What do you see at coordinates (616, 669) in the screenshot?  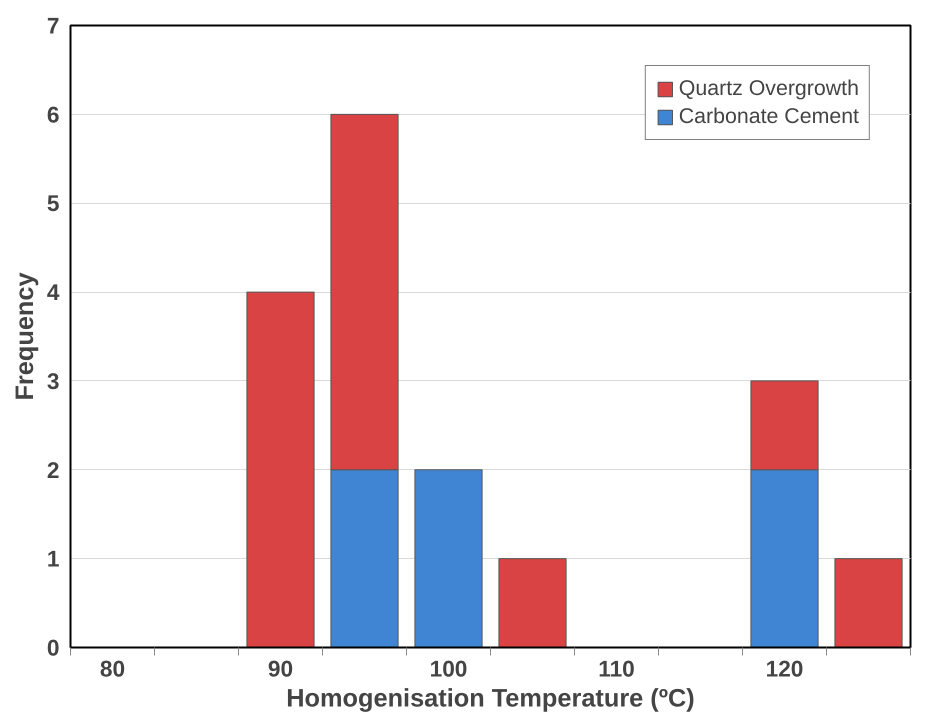 I see `x-tick-label: 110` at bounding box center [616, 669].